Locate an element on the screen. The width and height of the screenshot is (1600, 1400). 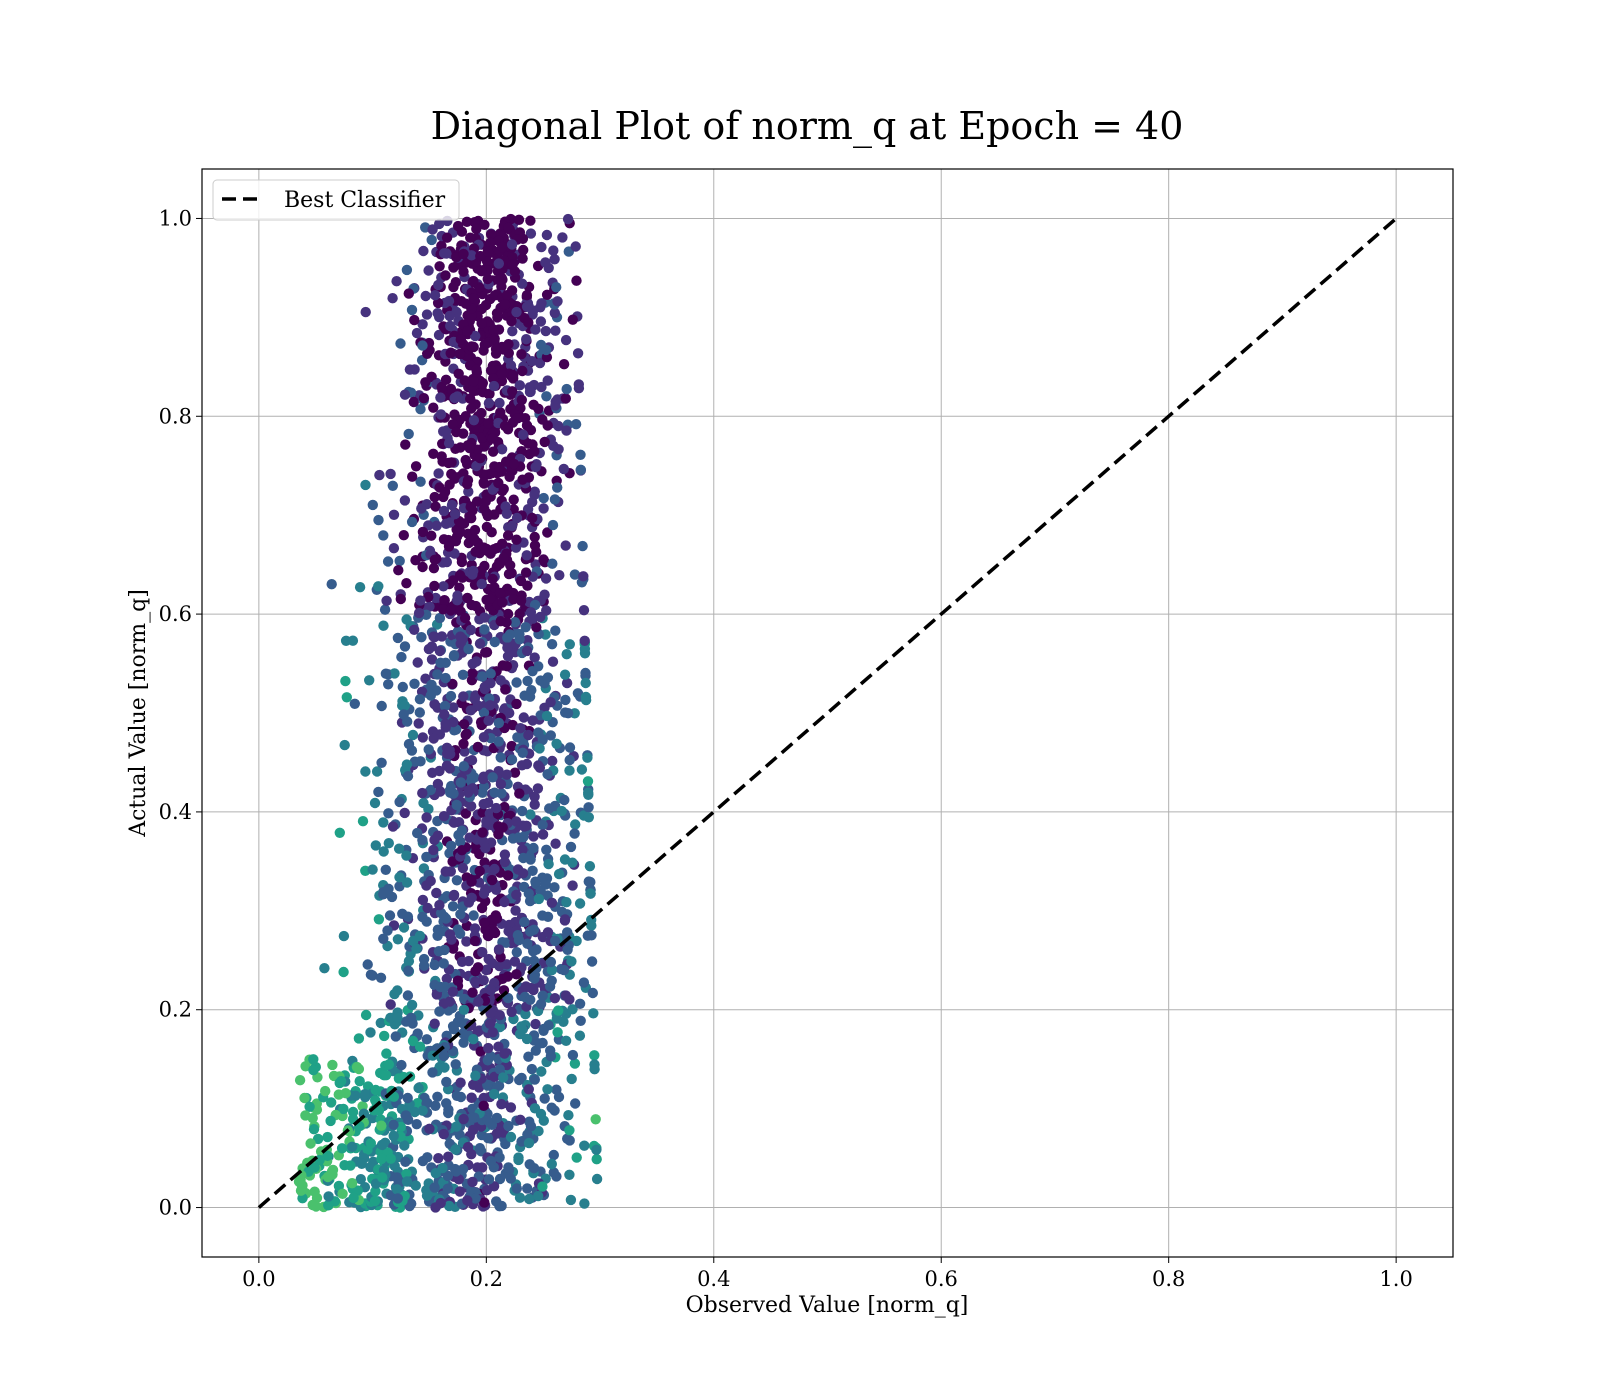
scatter-point-2023 is located at coordinates (398, 638).